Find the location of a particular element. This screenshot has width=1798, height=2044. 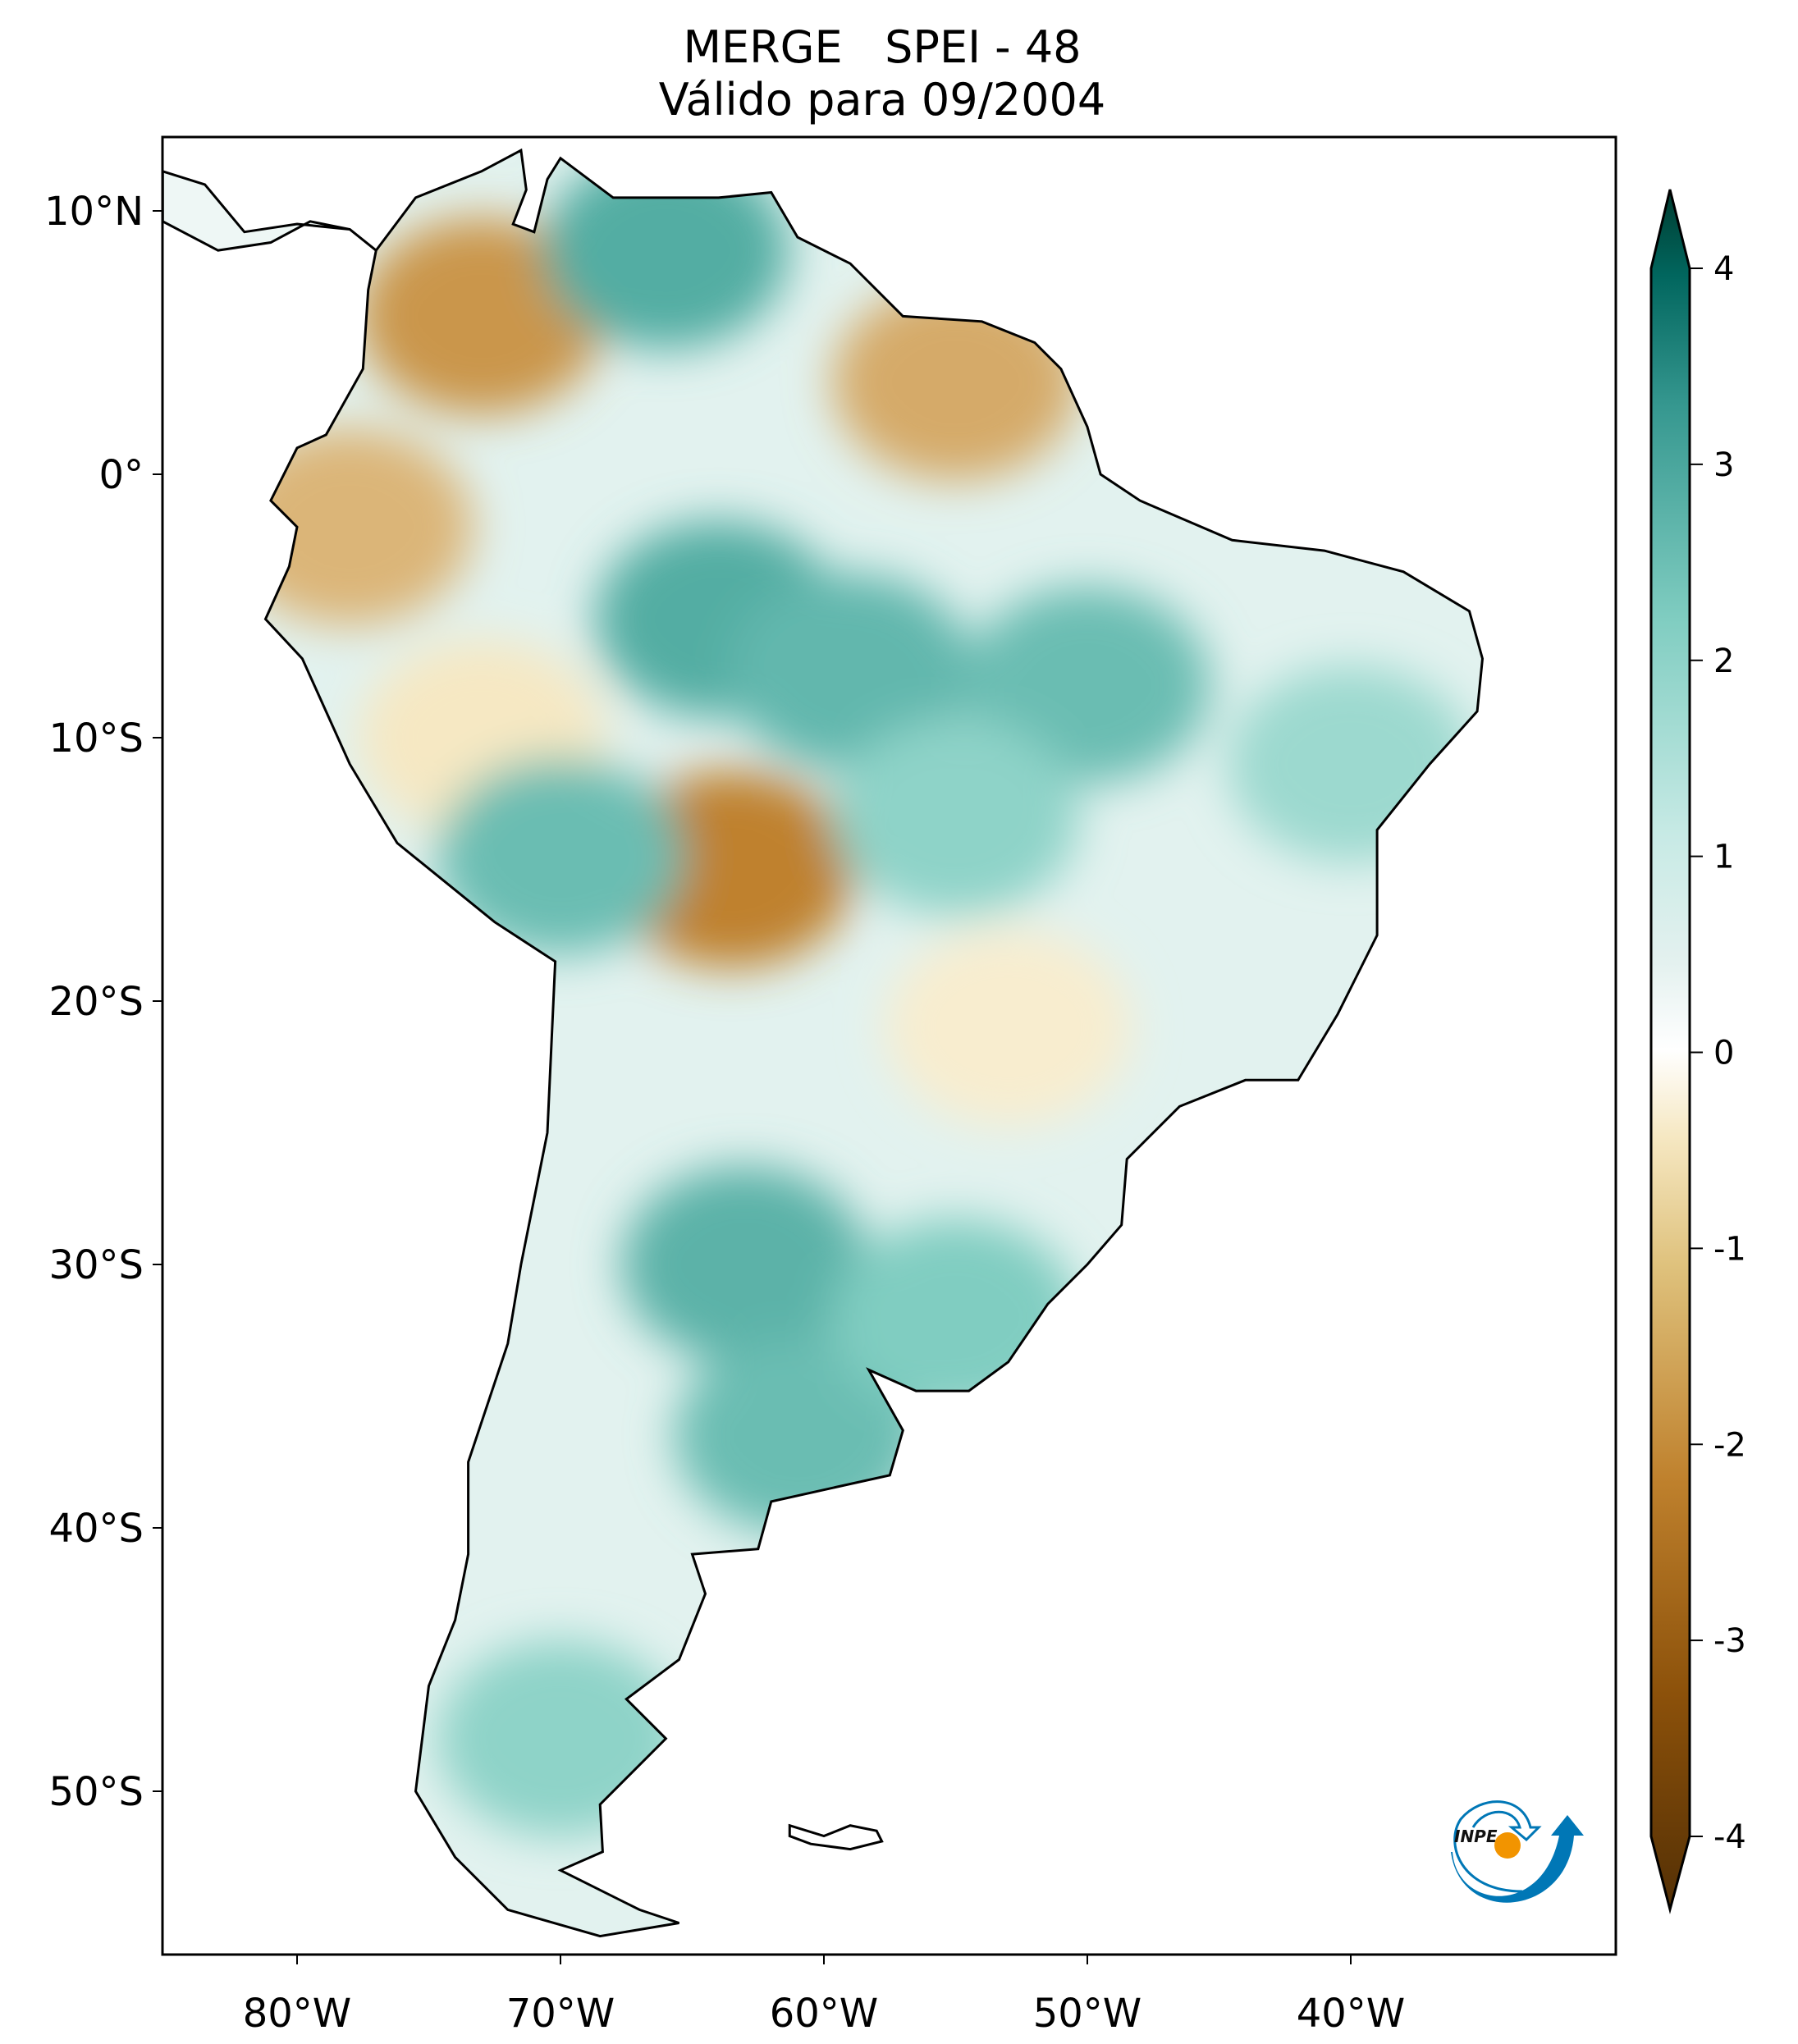

colorbar-tick-label: 2 is located at coordinates (1723, 661).